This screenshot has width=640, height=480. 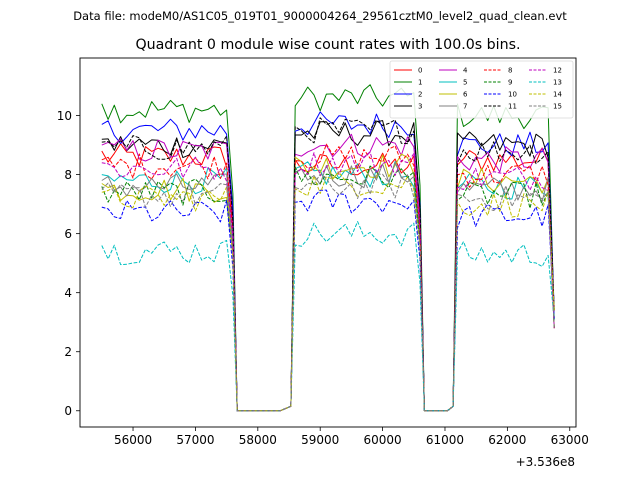 What do you see at coordinates (557, 83) in the screenshot?
I see `legend-label-13: 13` at bounding box center [557, 83].